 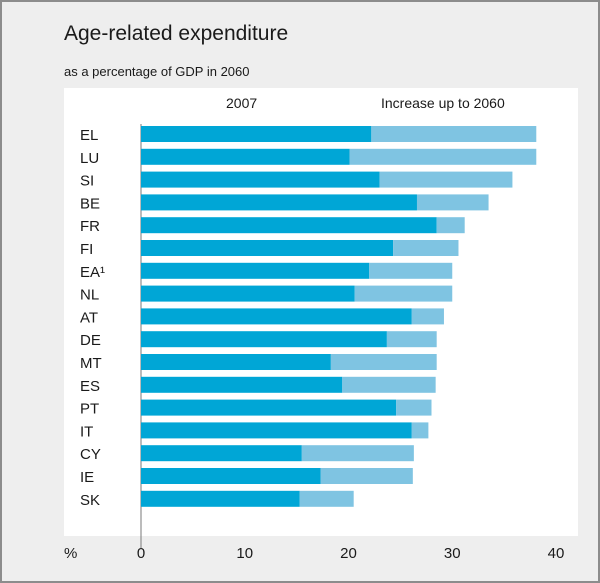 What do you see at coordinates (92, 272) in the screenshot?
I see `category-label: EA¹` at bounding box center [92, 272].